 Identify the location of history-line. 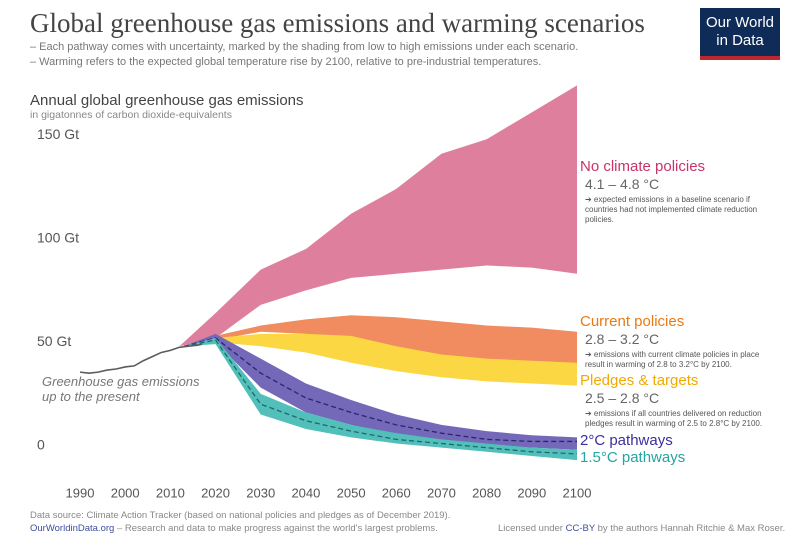
(141, 358).